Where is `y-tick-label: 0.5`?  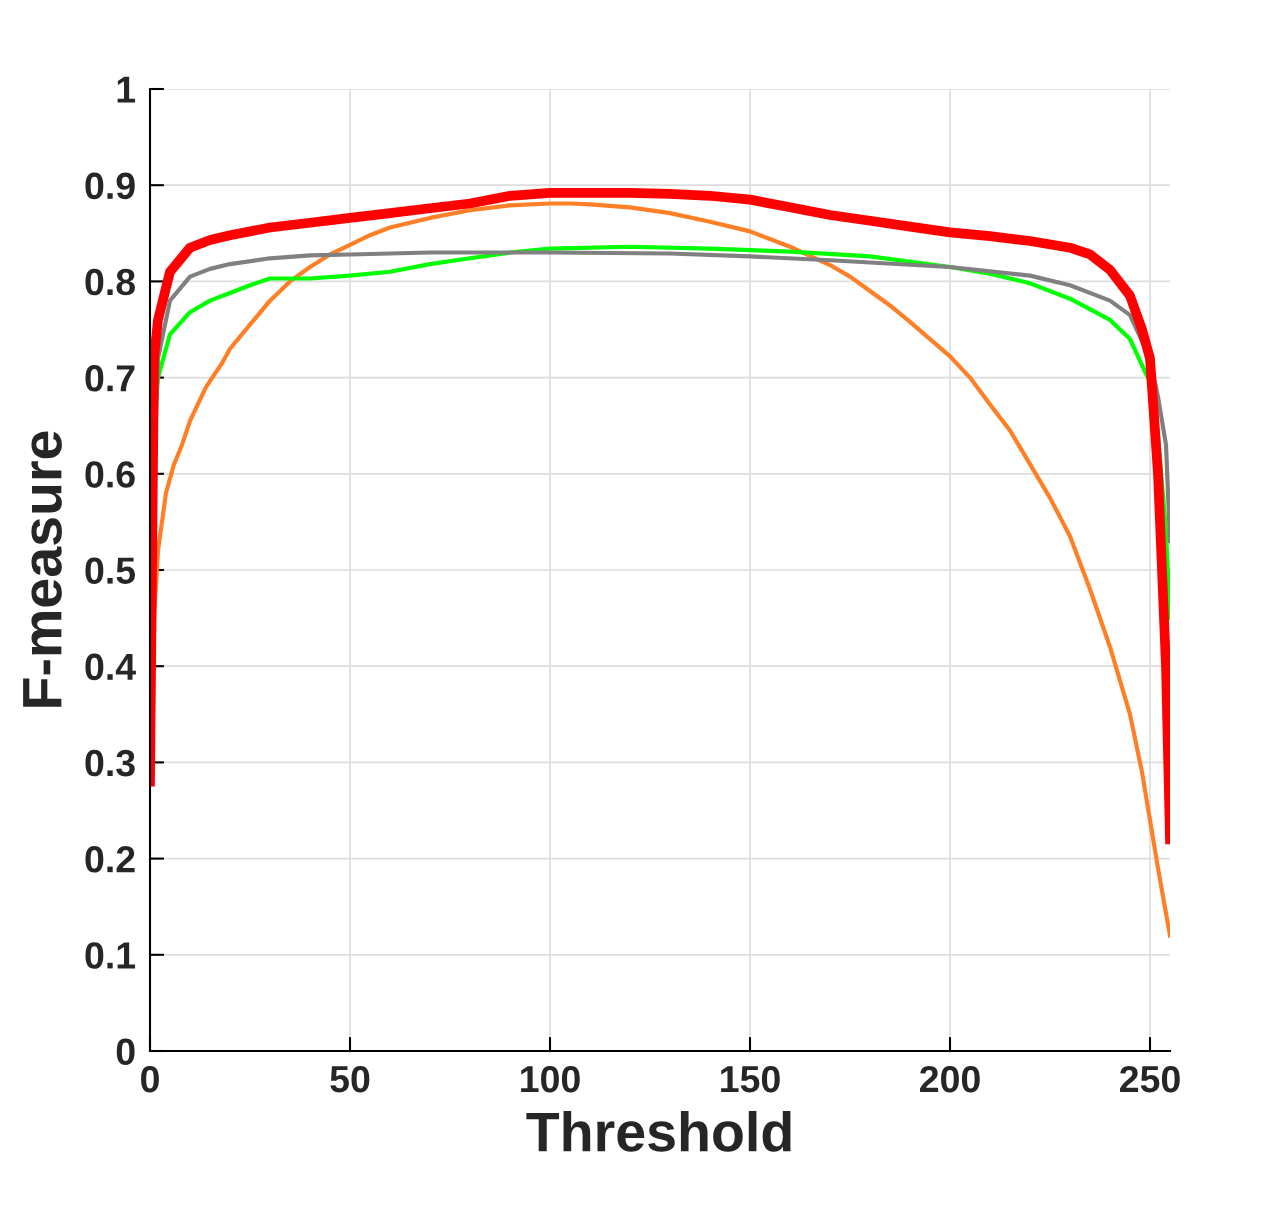
y-tick-label: 0.5 is located at coordinates (110, 570).